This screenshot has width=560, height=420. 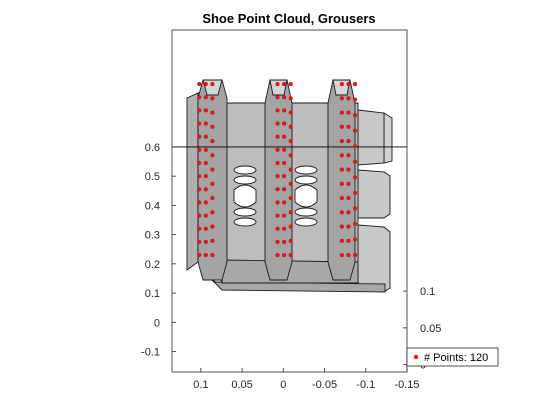 I want to click on grouser-3-top, so click(x=341, y=87).